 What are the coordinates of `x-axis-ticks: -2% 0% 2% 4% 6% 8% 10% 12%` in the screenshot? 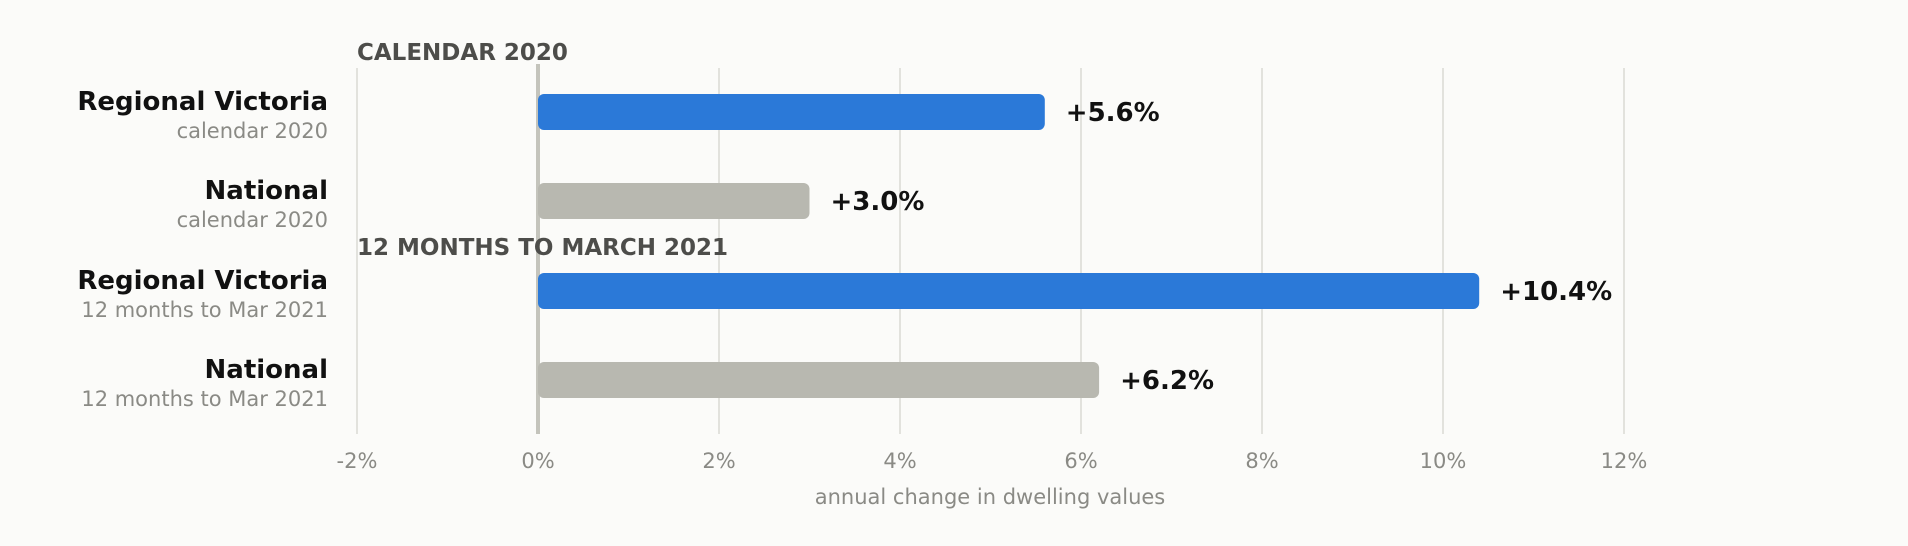 It's located at (992, 461).